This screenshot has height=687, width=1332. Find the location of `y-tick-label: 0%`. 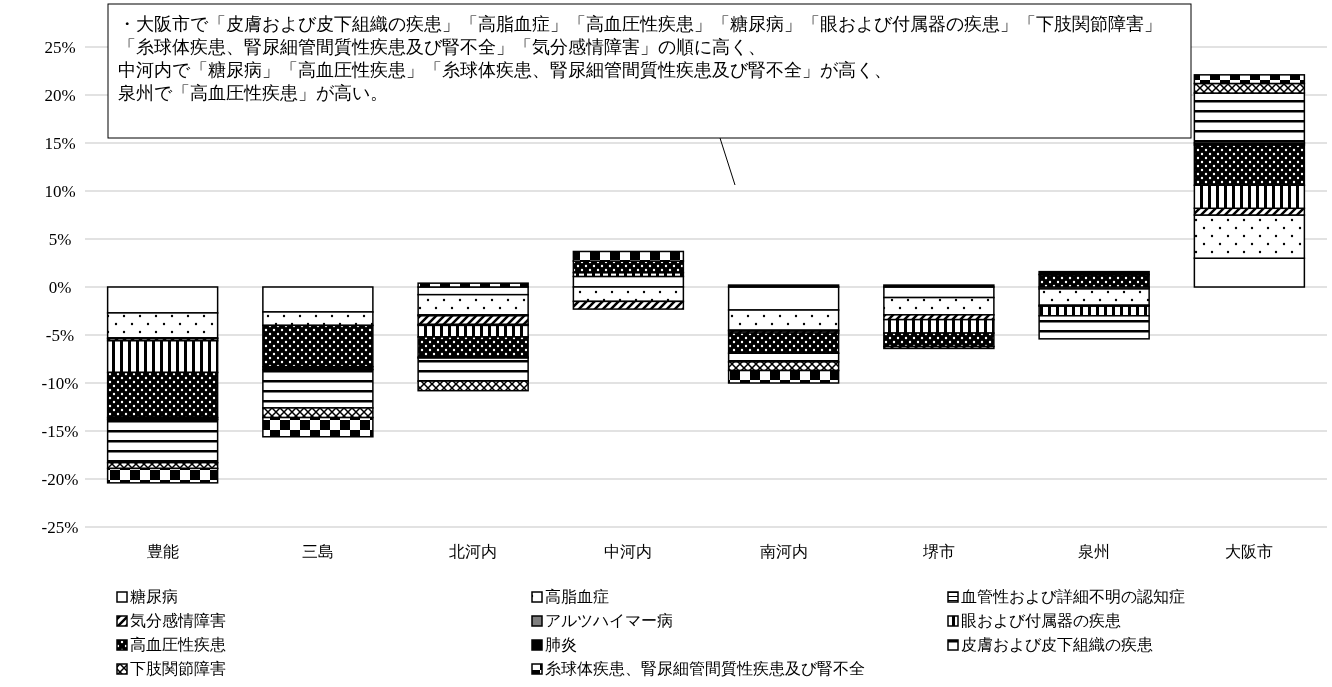

y-tick-label: 0% is located at coordinates (60, 287).